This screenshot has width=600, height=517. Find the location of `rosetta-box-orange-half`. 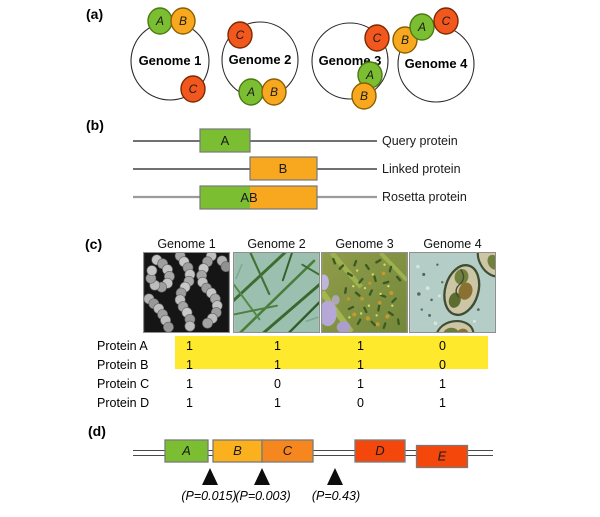

rosetta-box-orange-half is located at coordinates (283, 197).